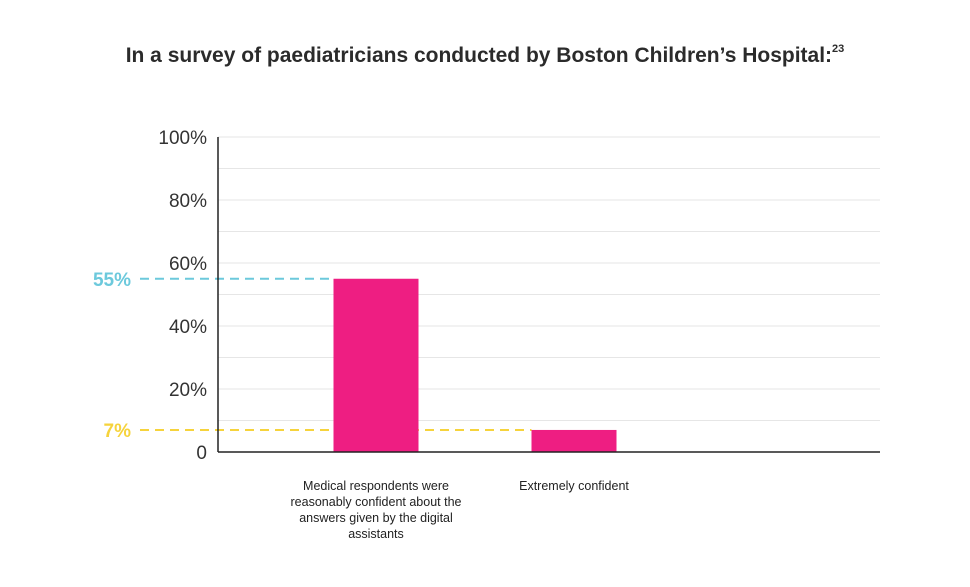 The height and width of the screenshot is (587, 970). I want to click on highlight-label: 55%, so click(112, 280).